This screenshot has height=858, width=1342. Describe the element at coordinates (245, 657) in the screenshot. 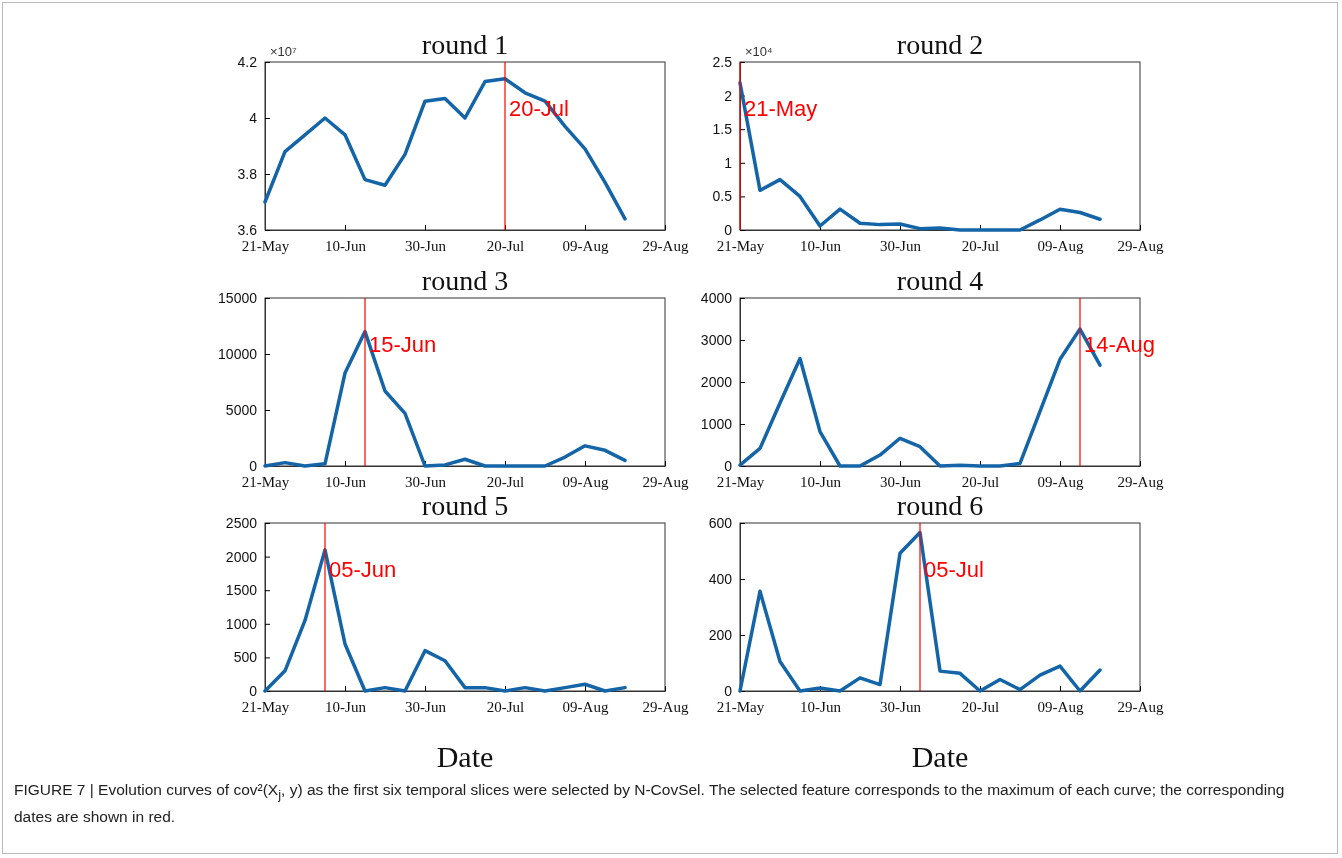

I see `y-tick-label: 500` at that location.